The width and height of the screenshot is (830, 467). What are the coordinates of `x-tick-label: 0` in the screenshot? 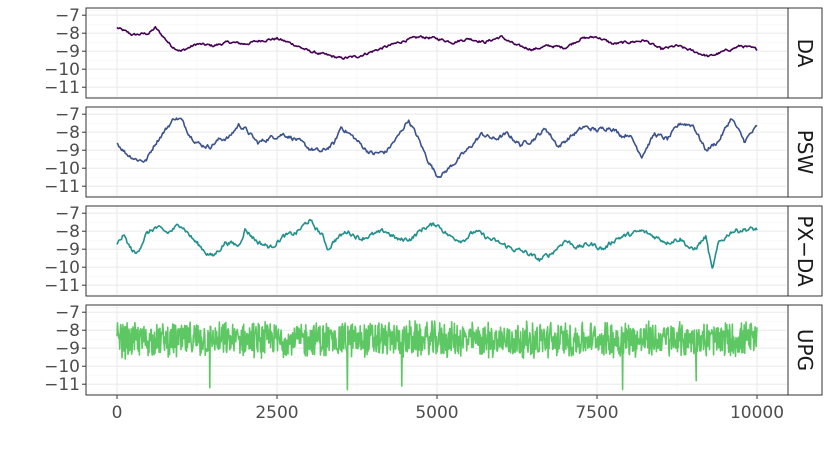 It's located at (117, 413).